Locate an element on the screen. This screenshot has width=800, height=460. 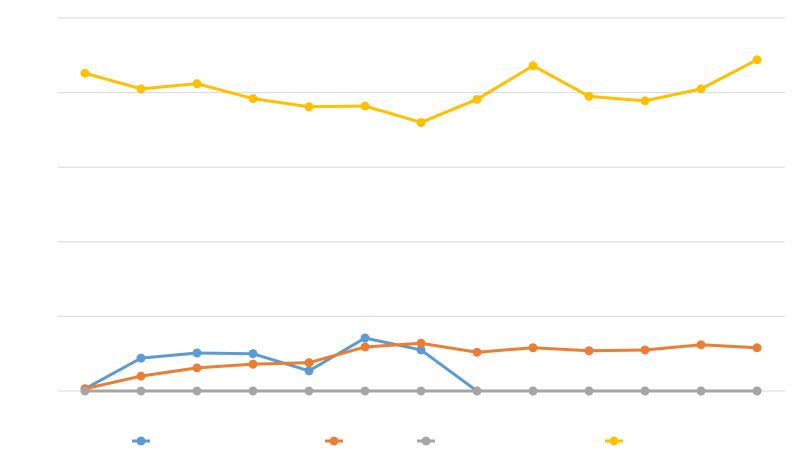
series-line is located at coordinates (421, 91).